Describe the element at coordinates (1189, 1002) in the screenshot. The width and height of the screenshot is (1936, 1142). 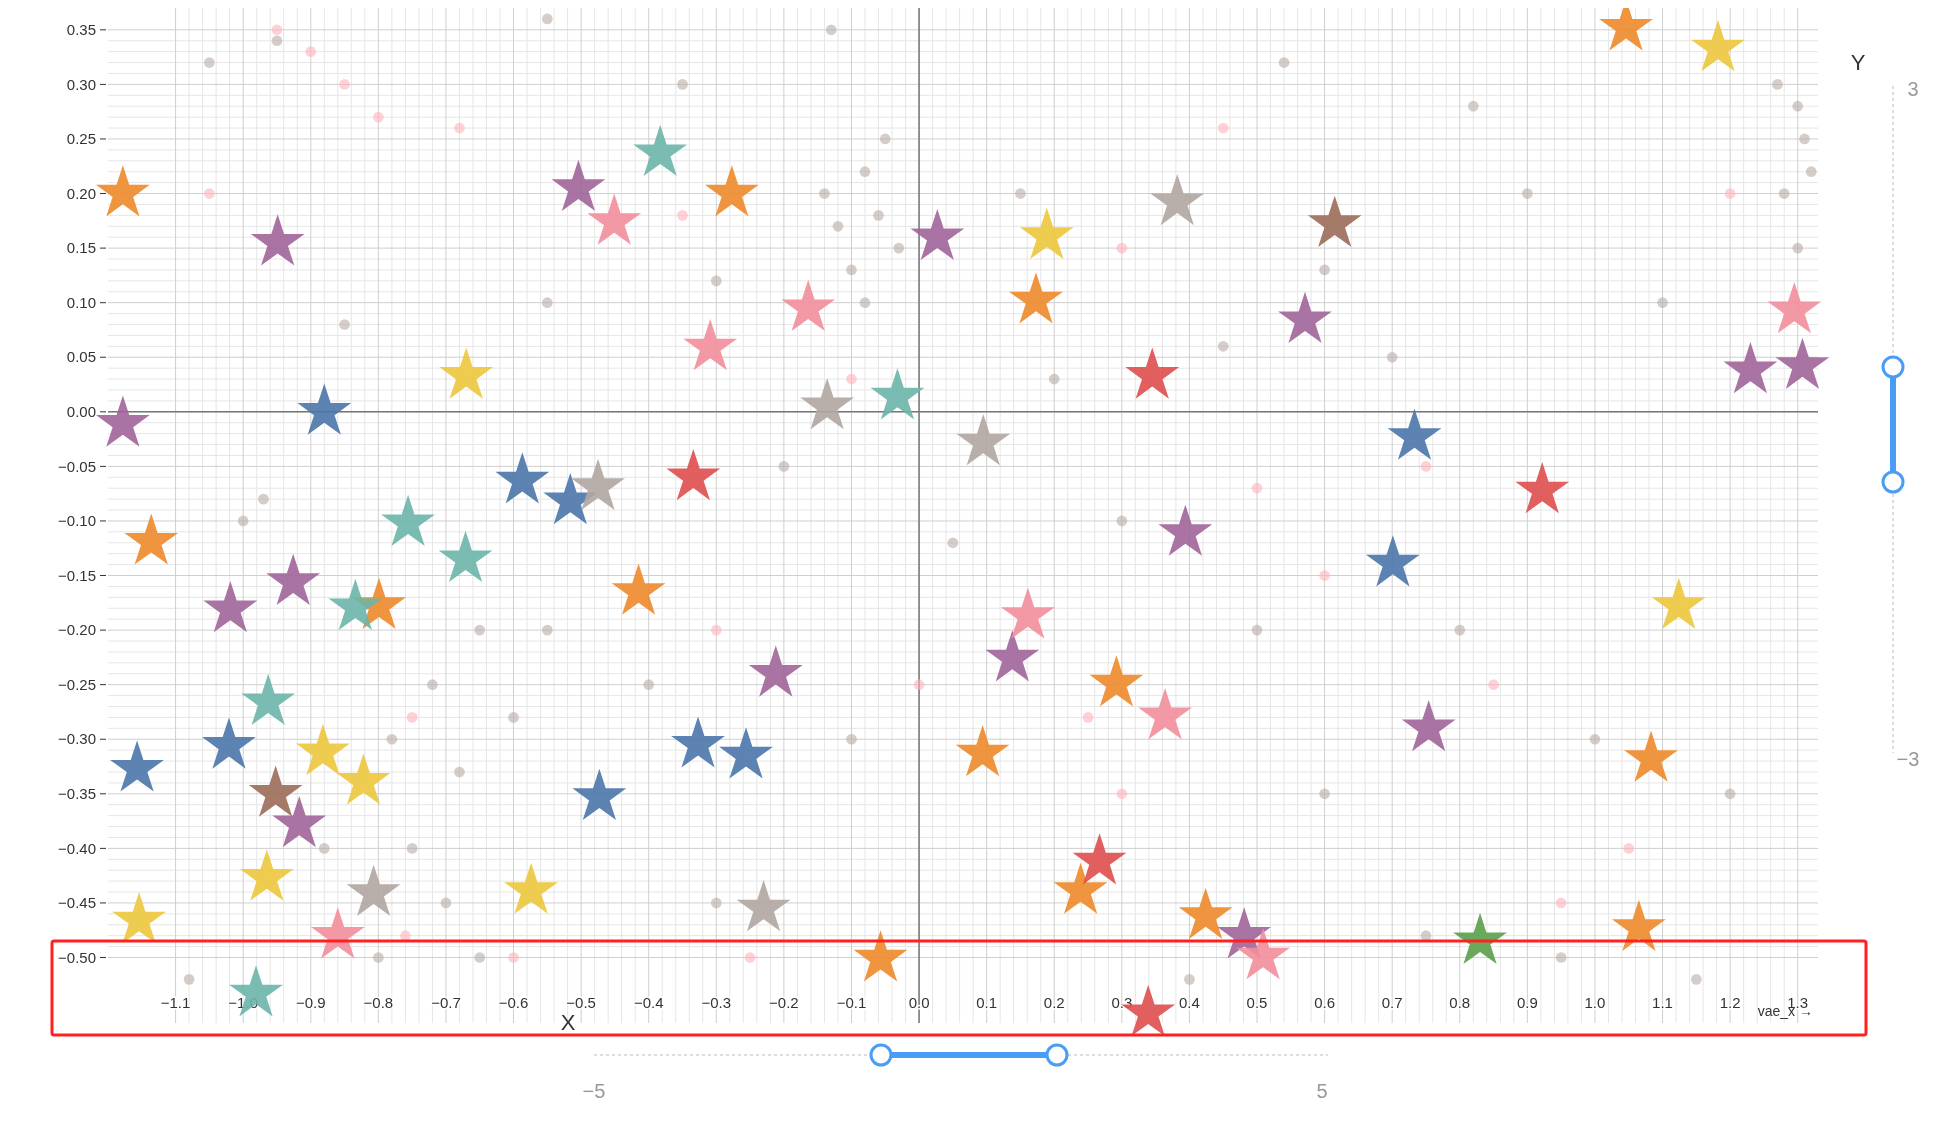
I see `x-tick-label: 0.4` at that location.